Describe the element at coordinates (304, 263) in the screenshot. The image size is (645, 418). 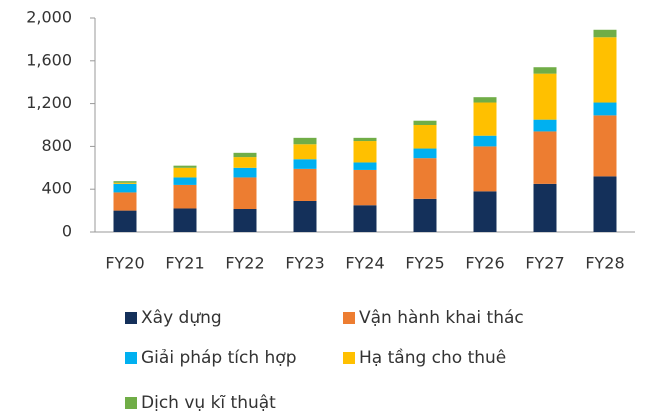
I see `x-tick-label: FY23` at that location.